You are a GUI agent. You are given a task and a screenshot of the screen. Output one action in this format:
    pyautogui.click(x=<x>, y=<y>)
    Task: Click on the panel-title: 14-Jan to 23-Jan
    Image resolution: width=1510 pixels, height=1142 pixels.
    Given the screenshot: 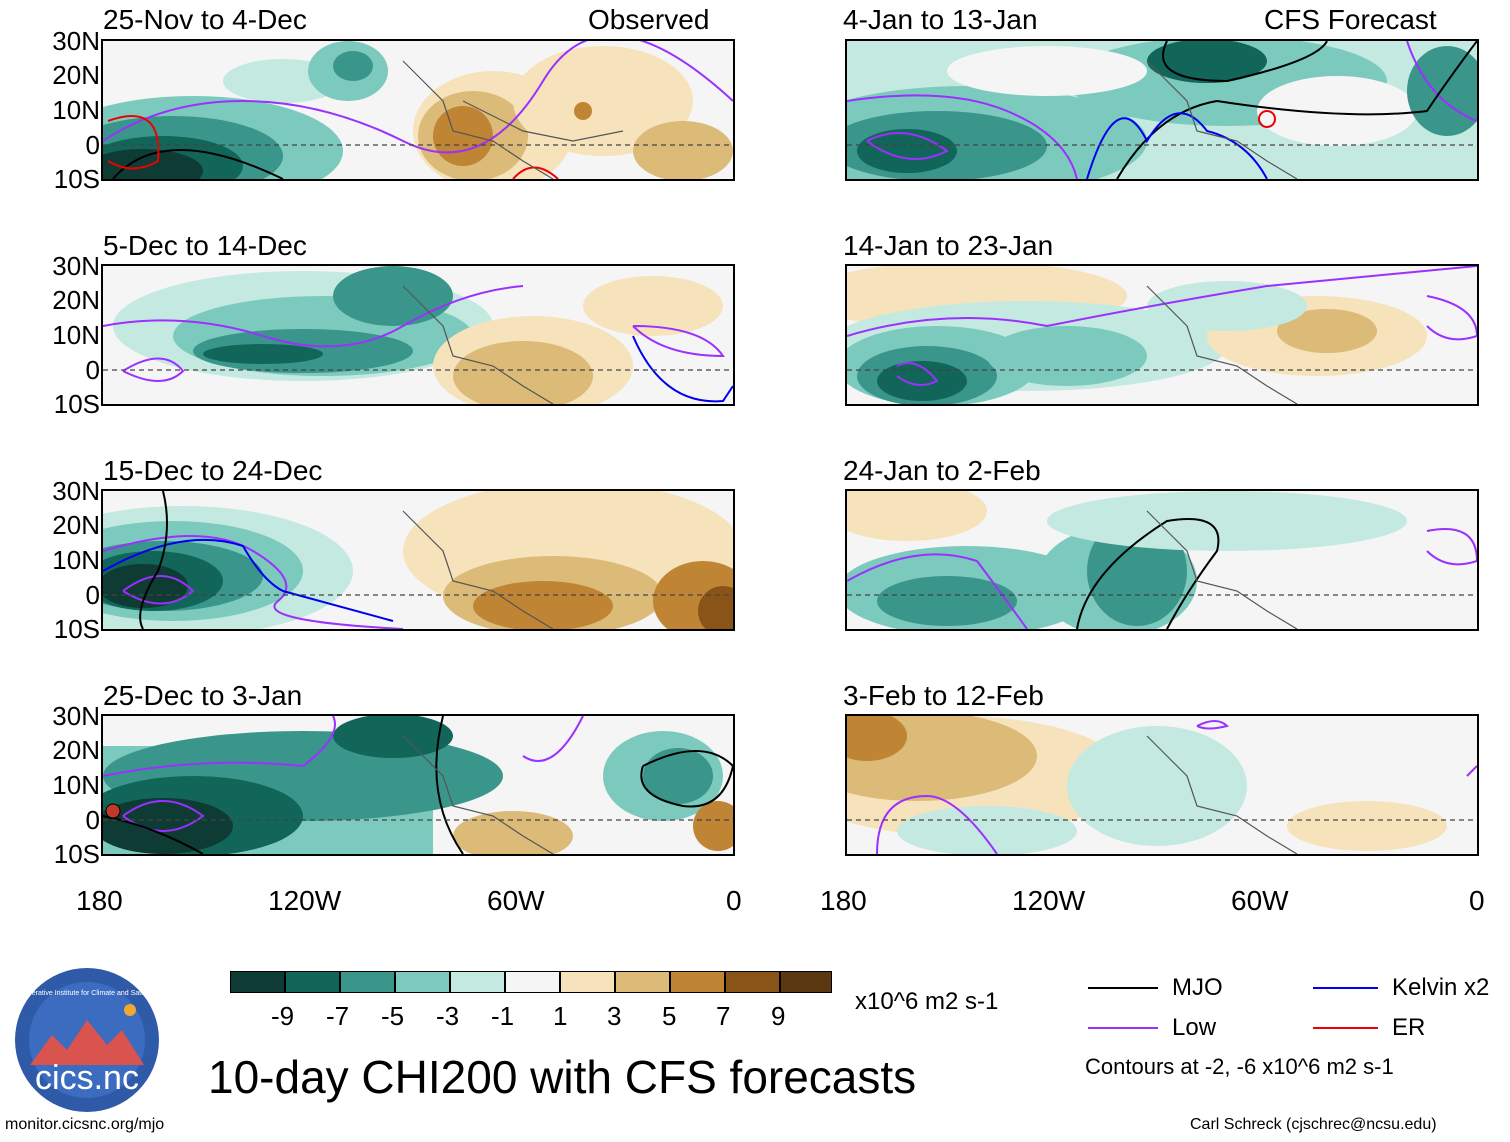 What is the action you would take?
    pyautogui.click(x=948, y=245)
    